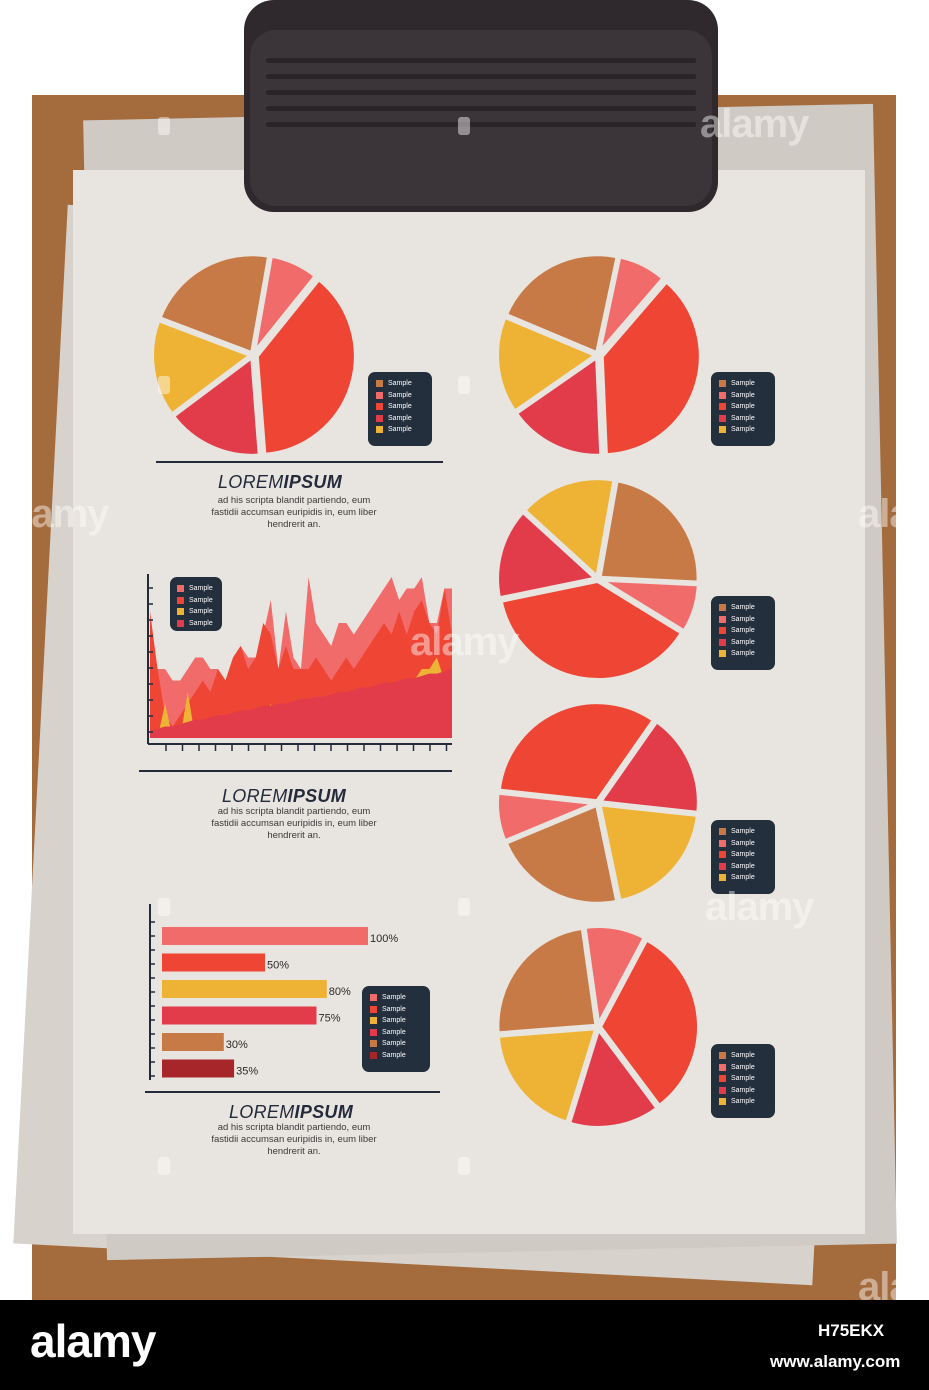 This screenshot has width=929, height=1390. What do you see at coordinates (464, 1345) in the screenshot?
I see `footer-bar` at bounding box center [464, 1345].